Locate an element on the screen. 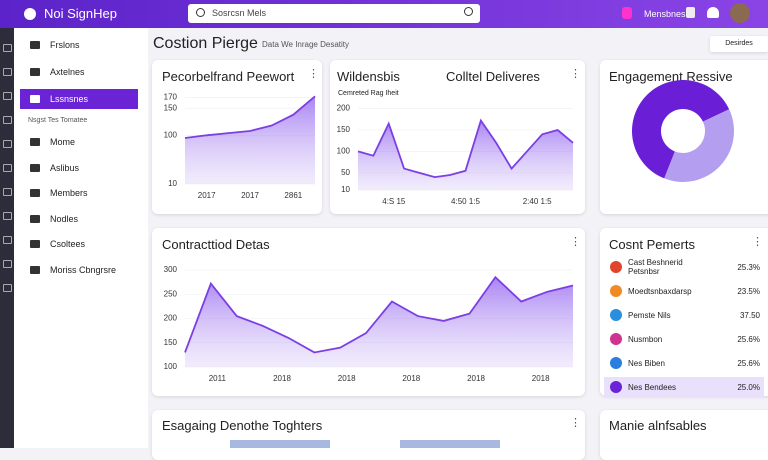 This screenshot has height=460, width=768. row-label: Moedtsnbaxdarsp is located at coordinates (660, 291).